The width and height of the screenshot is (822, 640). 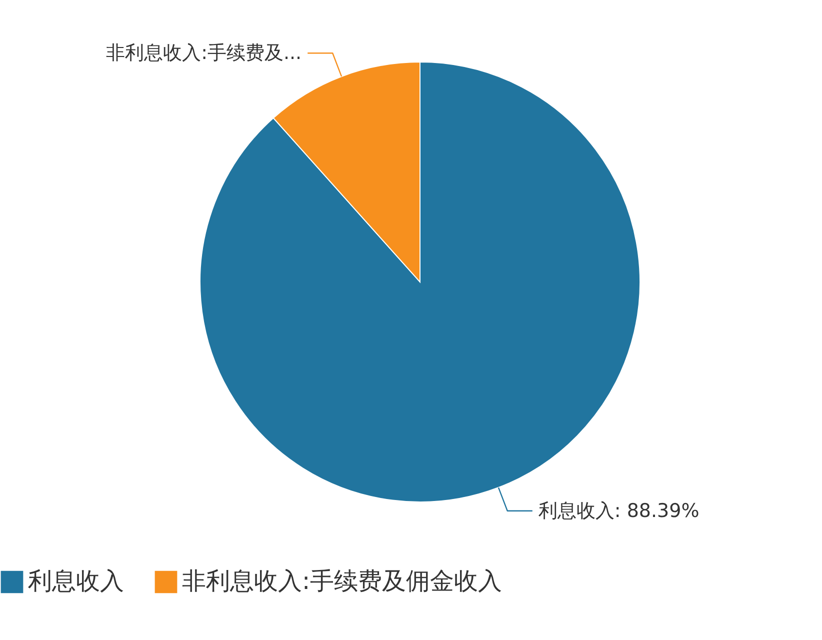 What do you see at coordinates (76, 581) in the screenshot?
I see `legend-label: 利息收入` at bounding box center [76, 581].